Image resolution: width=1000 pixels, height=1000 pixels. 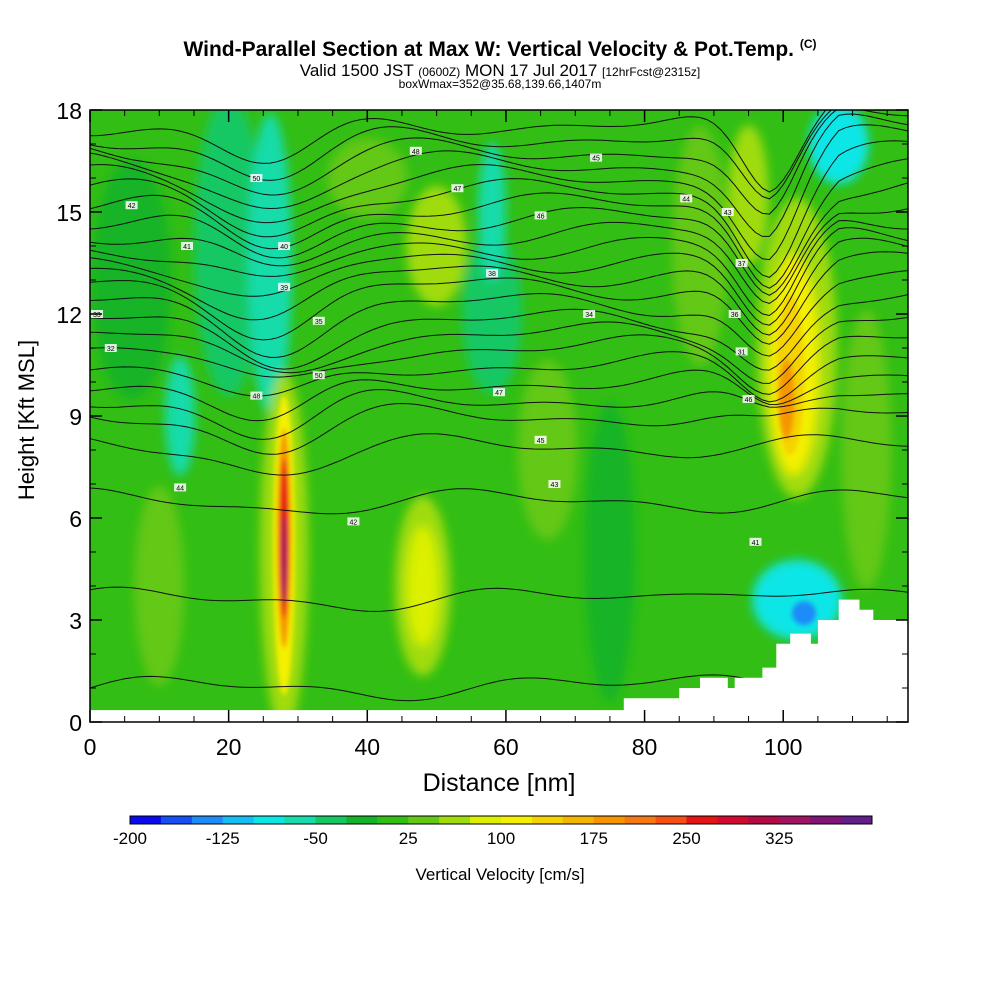 I want to click on y-tick-label: 15, so click(x=69, y=213).